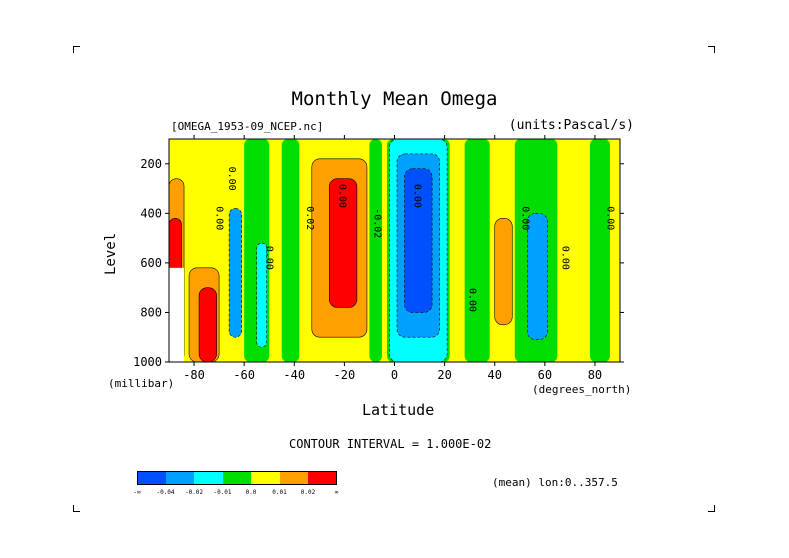  I want to click on mean-text: (mean) lon:0..357.5, so click(555, 482).